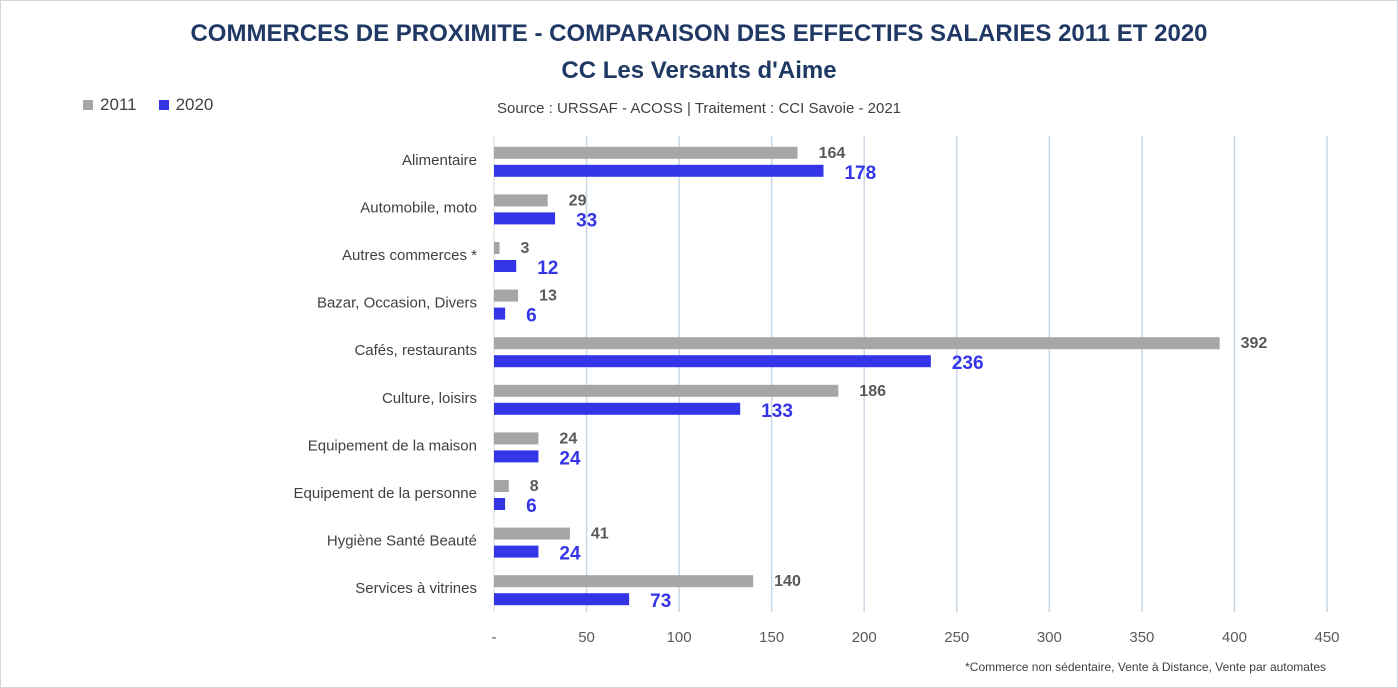  I want to click on x-tick-label-50: 50, so click(586, 637).